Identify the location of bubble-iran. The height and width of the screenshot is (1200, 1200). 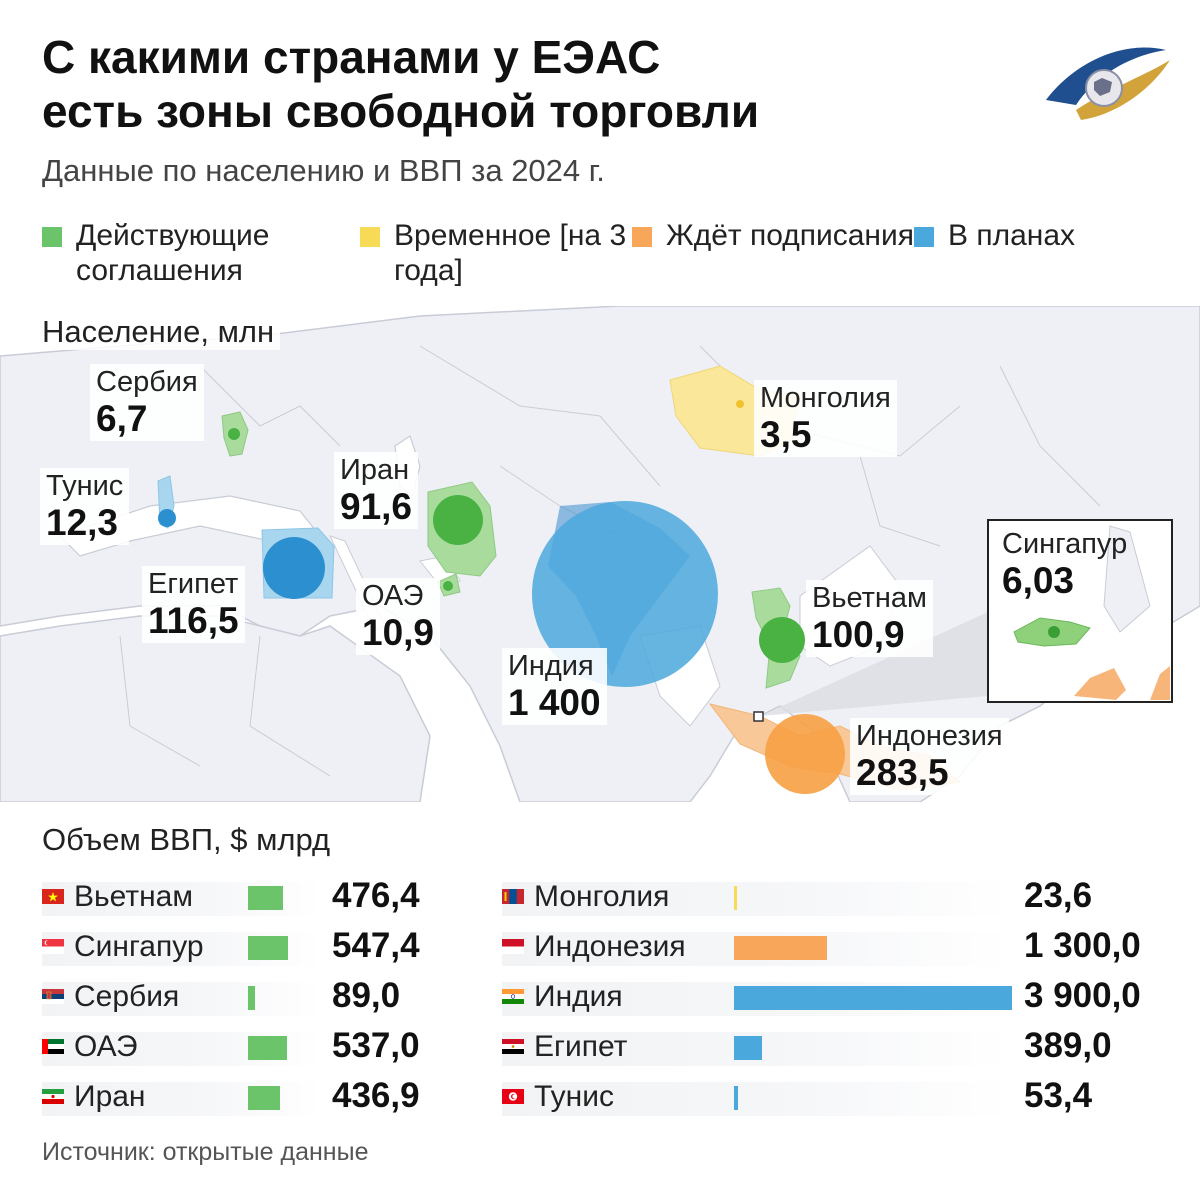
(458, 520).